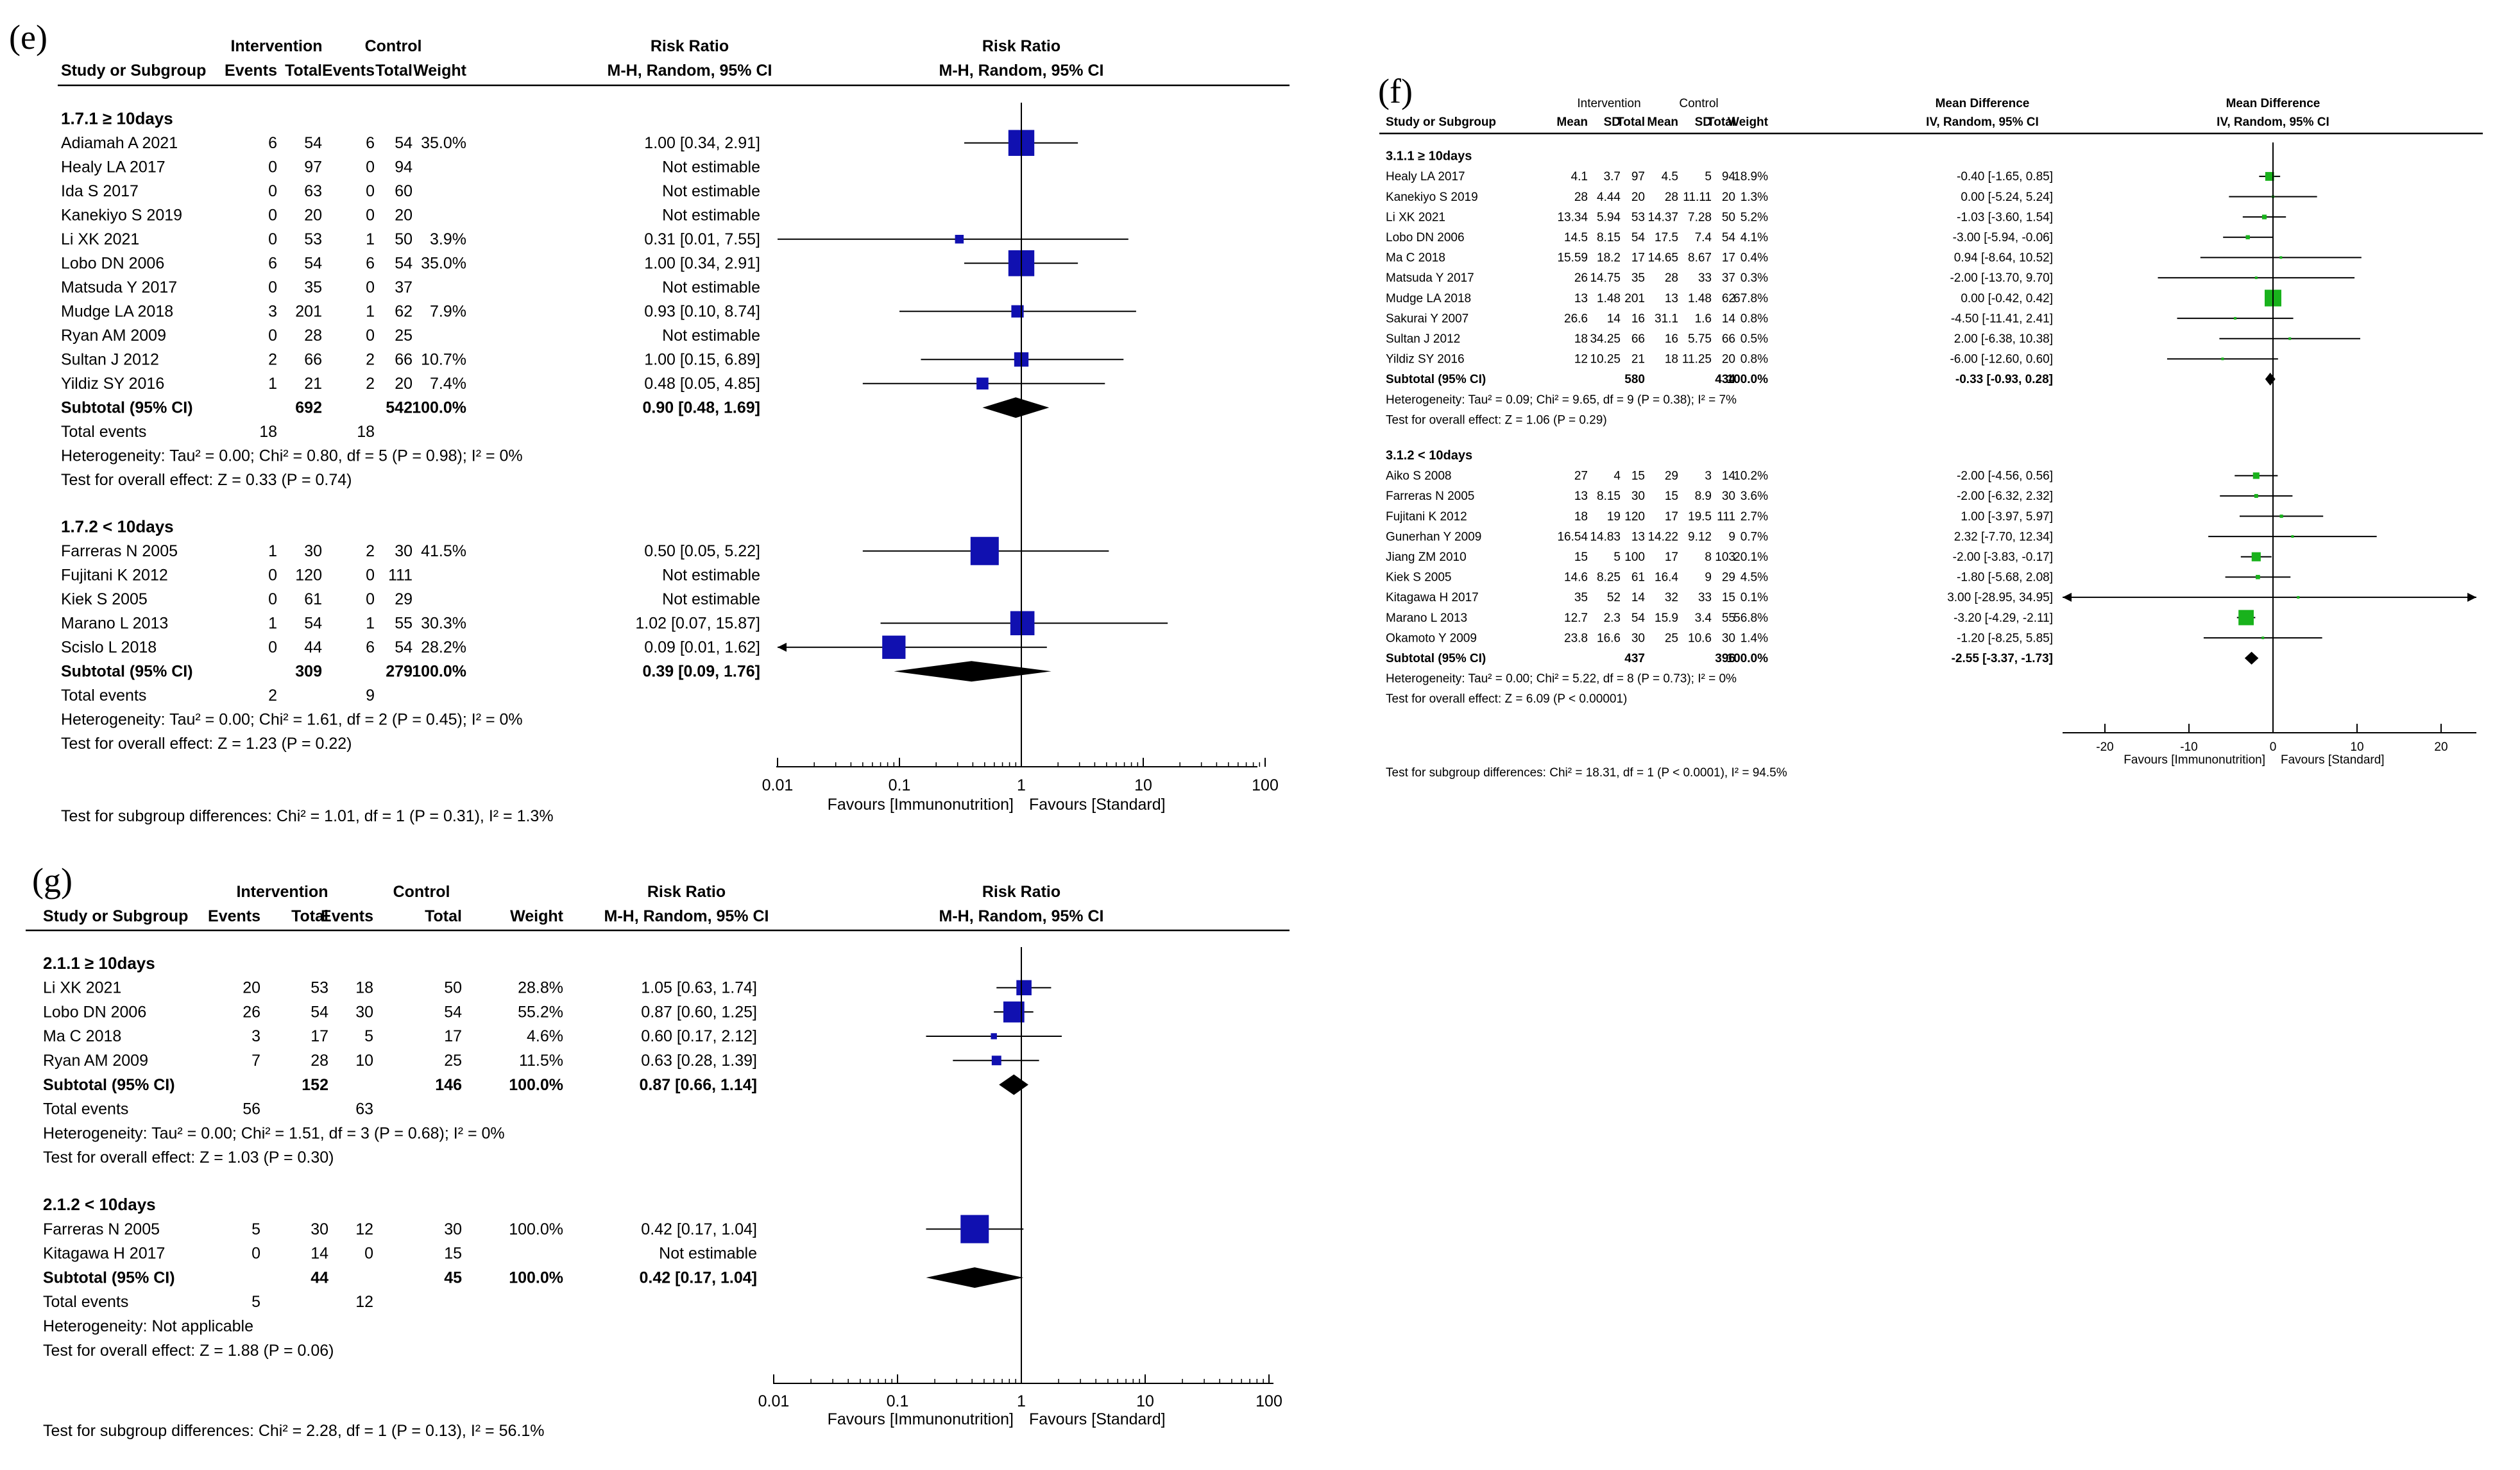 The width and height of the screenshot is (2520, 1470). What do you see at coordinates (1605, 360) in the screenshot?
I see `cell-sd-intervention: 10.25` at bounding box center [1605, 360].